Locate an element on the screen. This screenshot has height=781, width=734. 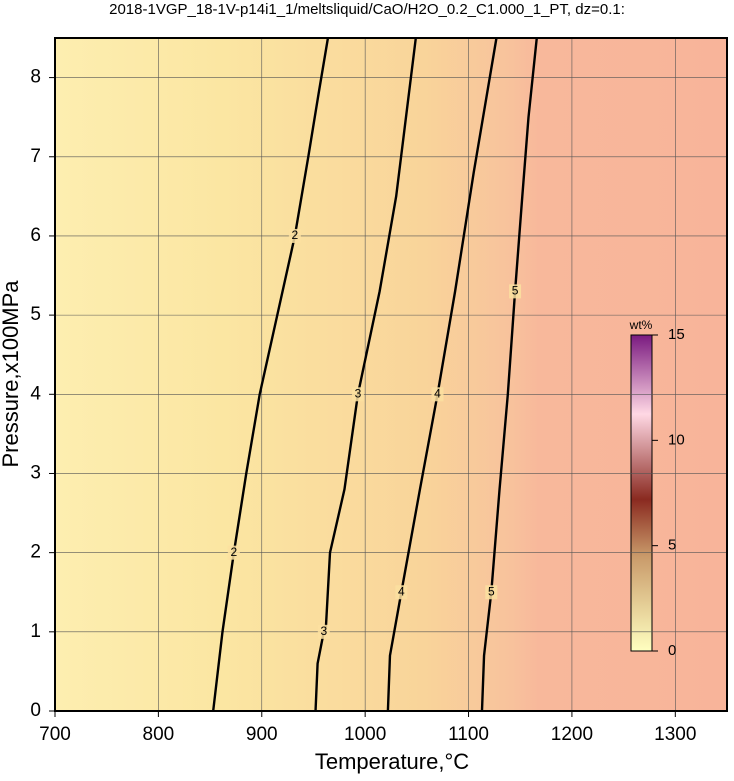
y-tick-label: 3 is located at coordinates (35, 472).